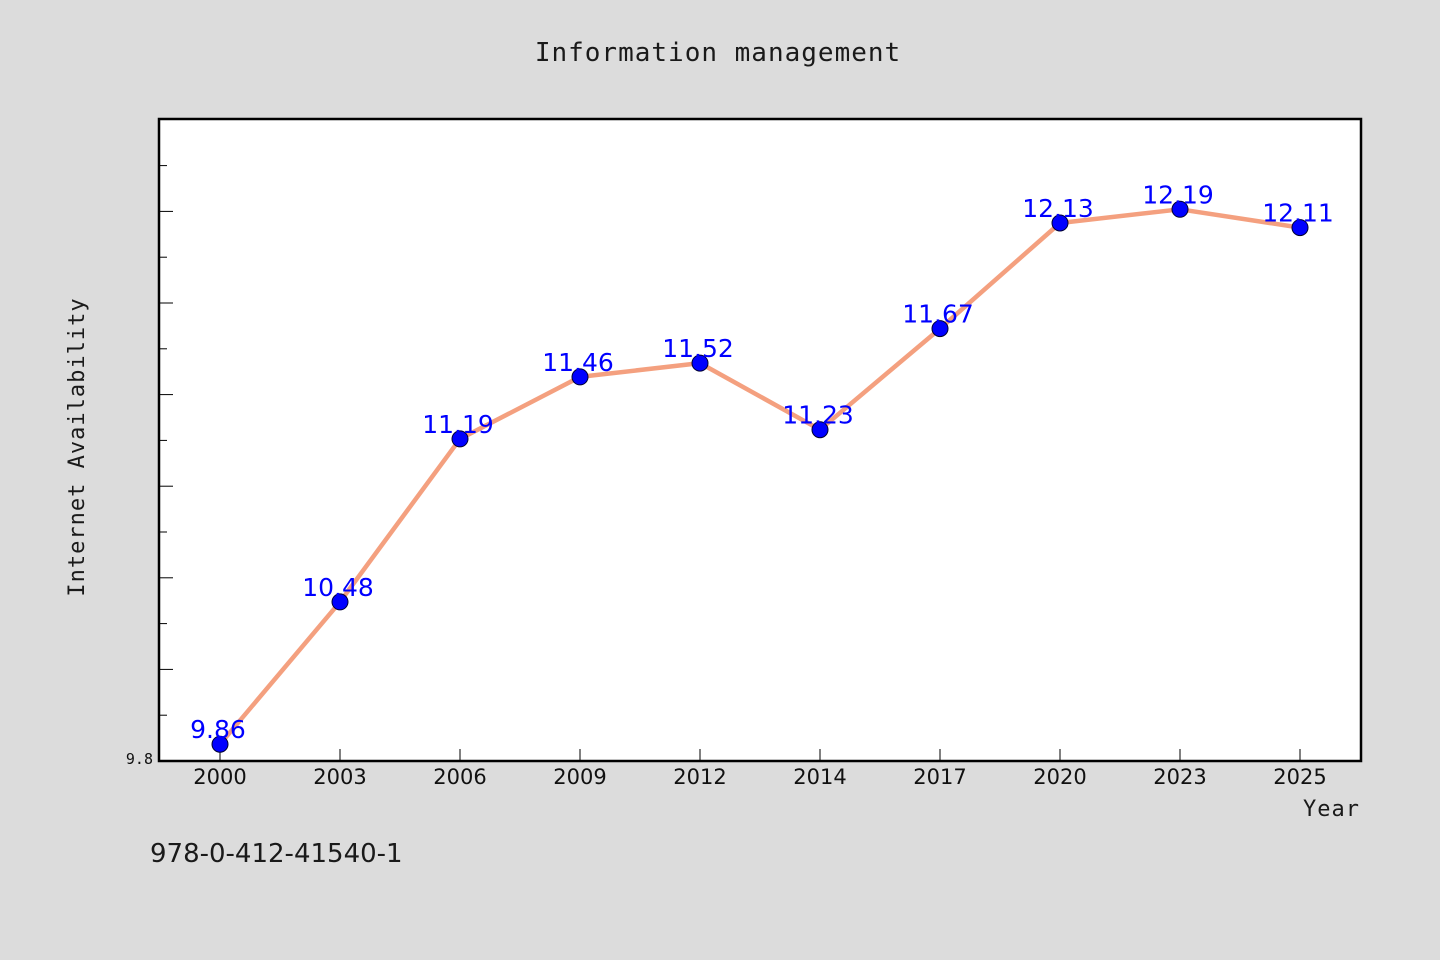 The height and width of the screenshot is (960, 1440). I want to click on x-tick-label: 2025, so click(1299, 777).